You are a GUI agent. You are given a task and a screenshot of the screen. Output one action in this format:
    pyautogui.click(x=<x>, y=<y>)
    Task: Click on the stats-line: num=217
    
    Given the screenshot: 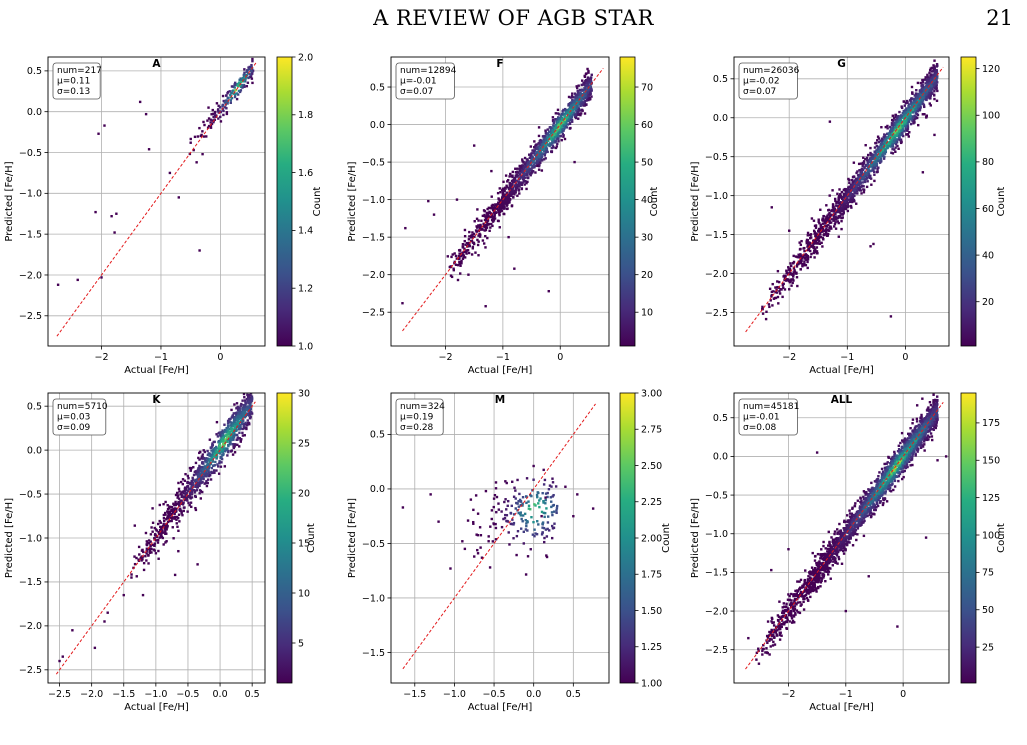 What is the action you would take?
    pyautogui.click(x=79, y=71)
    